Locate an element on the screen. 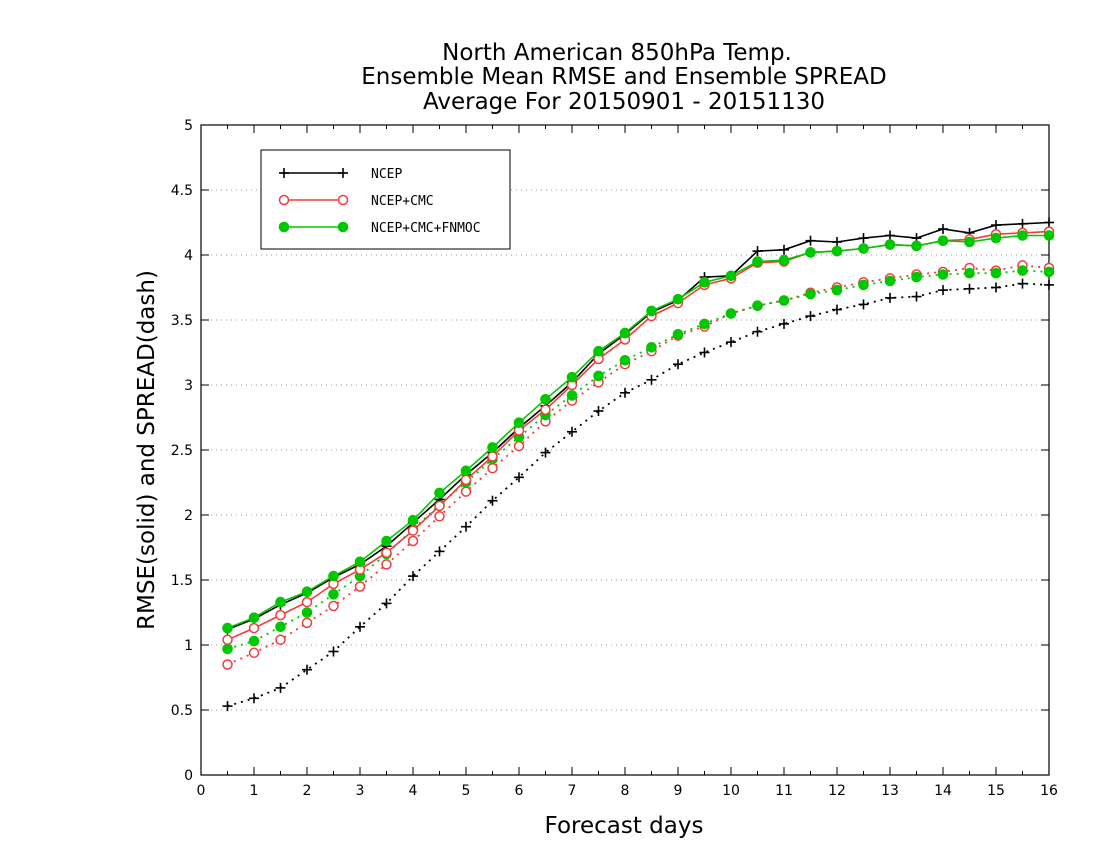 The width and height of the screenshot is (1100, 855). legend-marker-left is located at coordinates (284, 227).